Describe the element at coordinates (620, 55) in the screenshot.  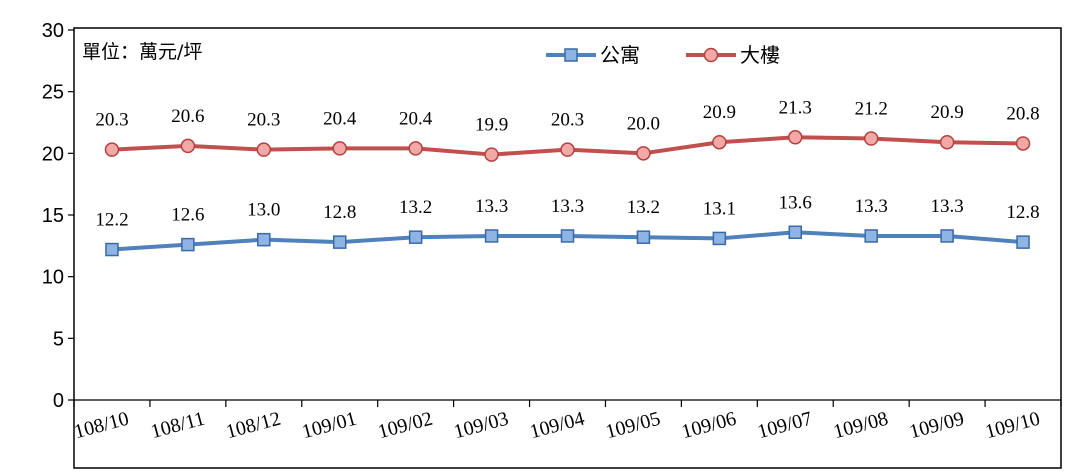
I see `legend-label-apartment: 公寓` at that location.